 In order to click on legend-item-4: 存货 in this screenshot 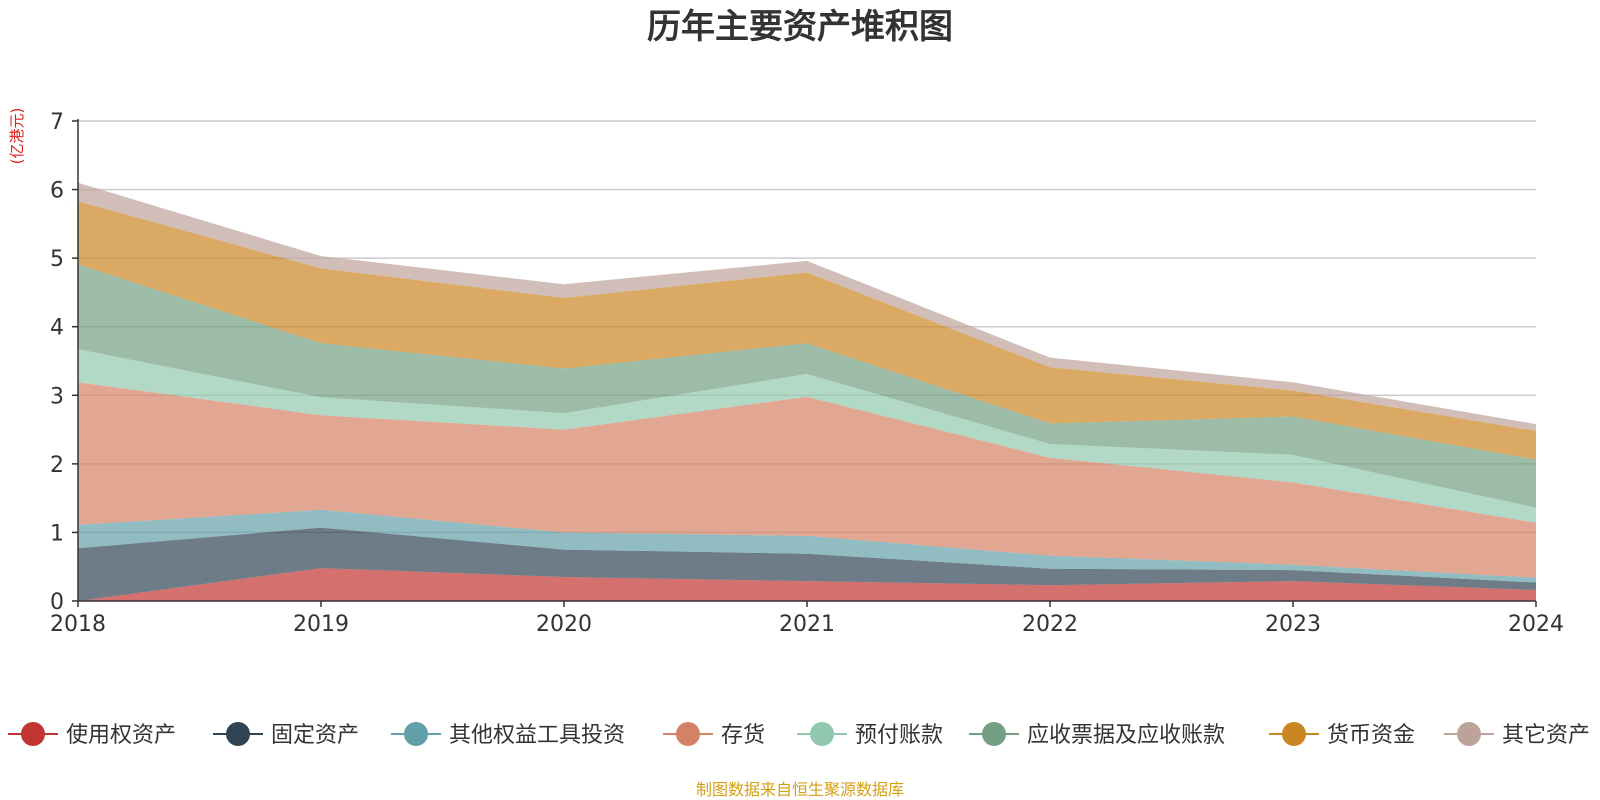, I will do `click(714, 735)`.